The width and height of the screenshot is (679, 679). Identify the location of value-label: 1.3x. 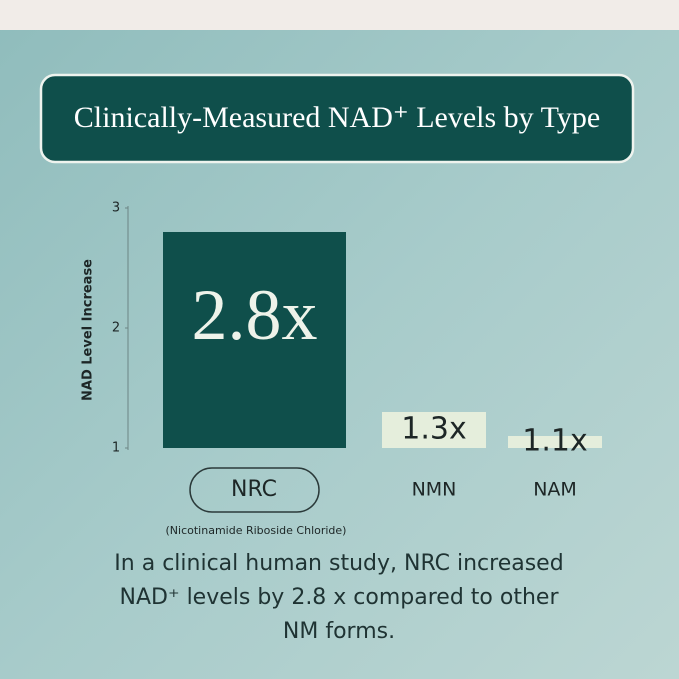
(433, 429).